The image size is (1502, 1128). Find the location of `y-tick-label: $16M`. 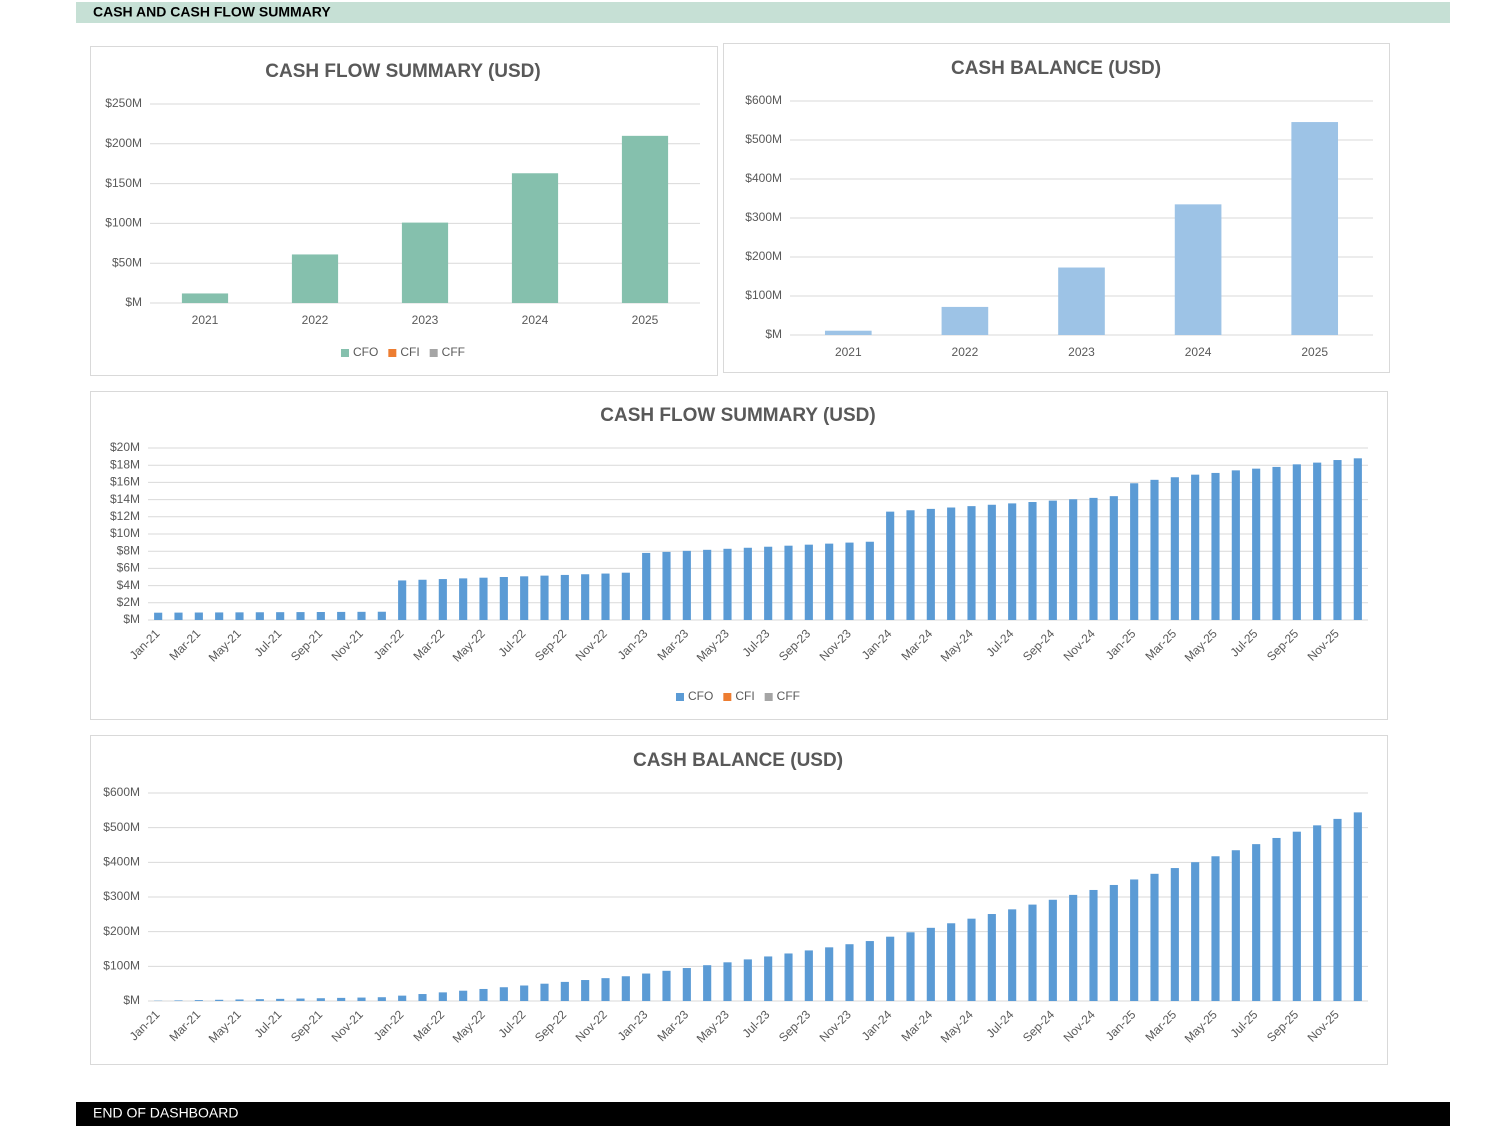

y-tick-label: $16M is located at coordinates (125, 482).